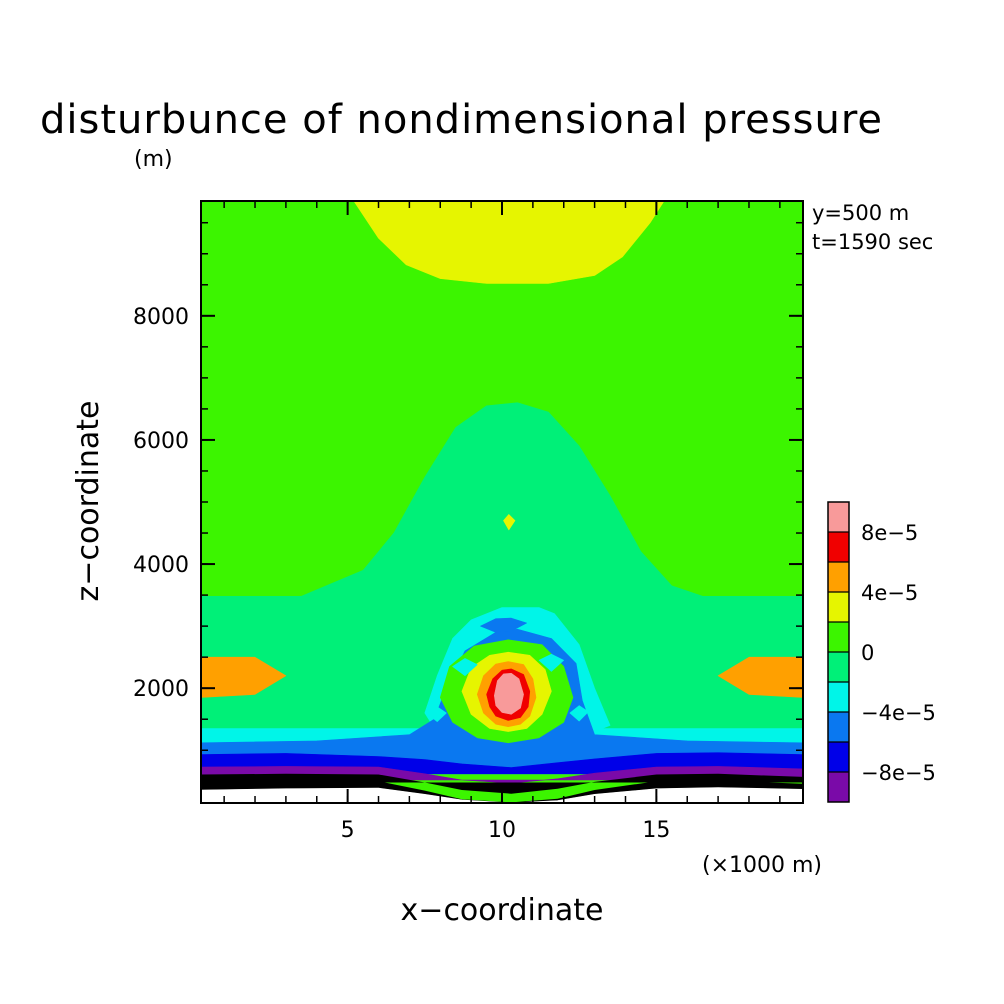 This screenshot has height=1004, width=1004. I want to click on y-tick-label: 8000, so click(161, 317).